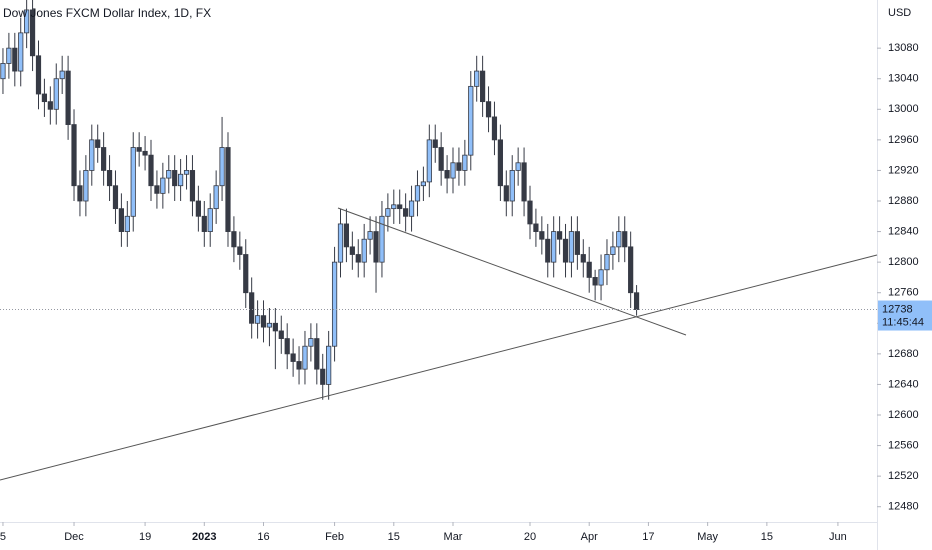 The image size is (932, 550). What do you see at coordinates (903, 415) in the screenshot?
I see `y-tick-label: 12600` at bounding box center [903, 415].